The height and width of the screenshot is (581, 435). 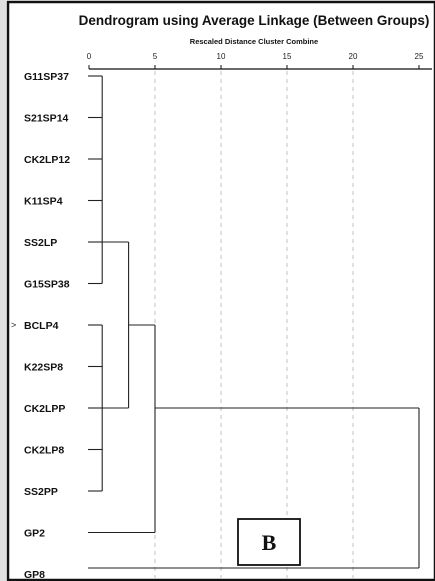 I want to click on panel-label: B, so click(x=269, y=542).